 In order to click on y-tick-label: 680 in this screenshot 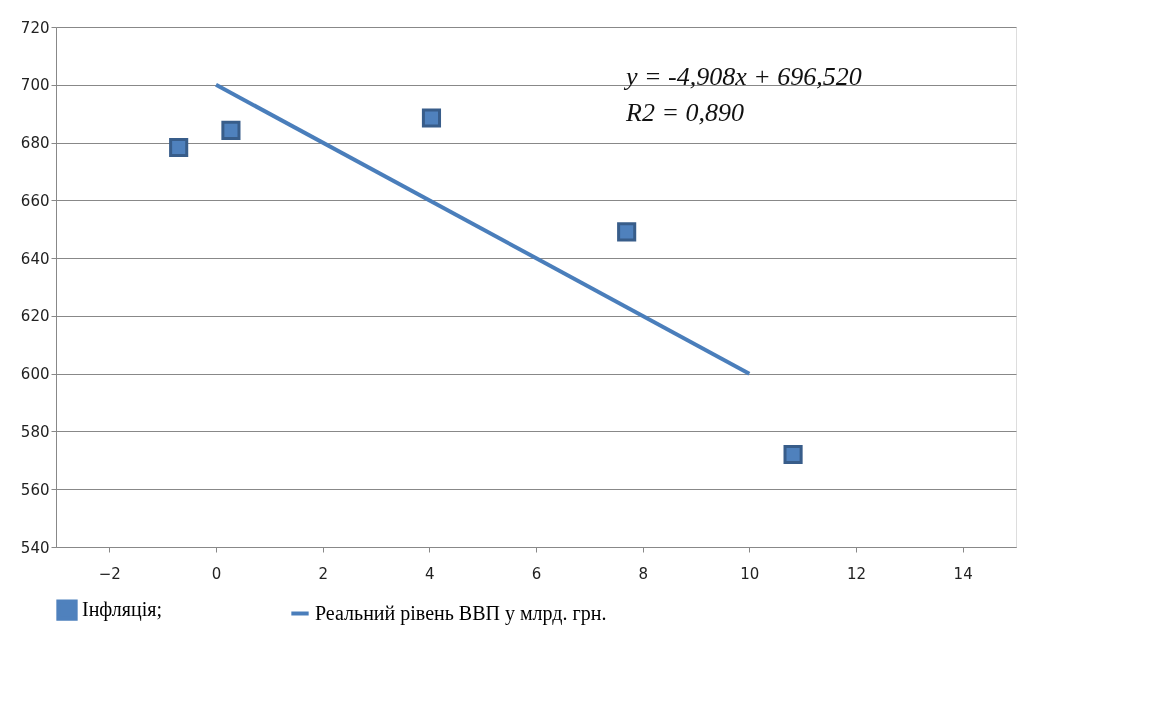, I will do `click(35, 143)`.